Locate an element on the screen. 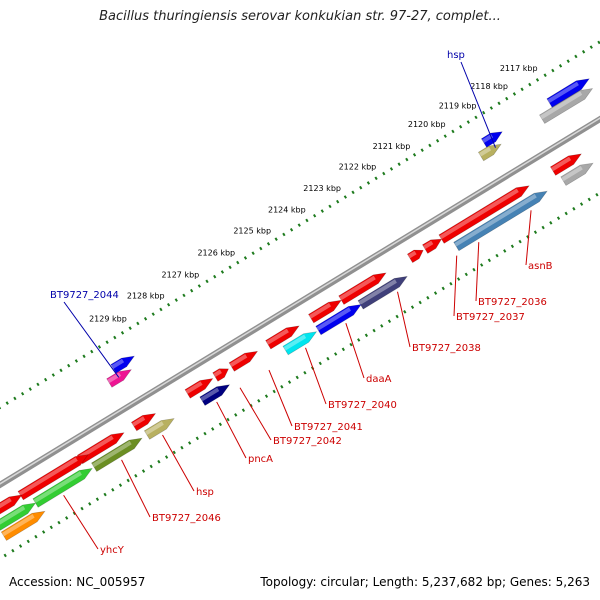 This screenshot has width=600, height=600. gene-slate-2038 is located at coordinates (382, 292).